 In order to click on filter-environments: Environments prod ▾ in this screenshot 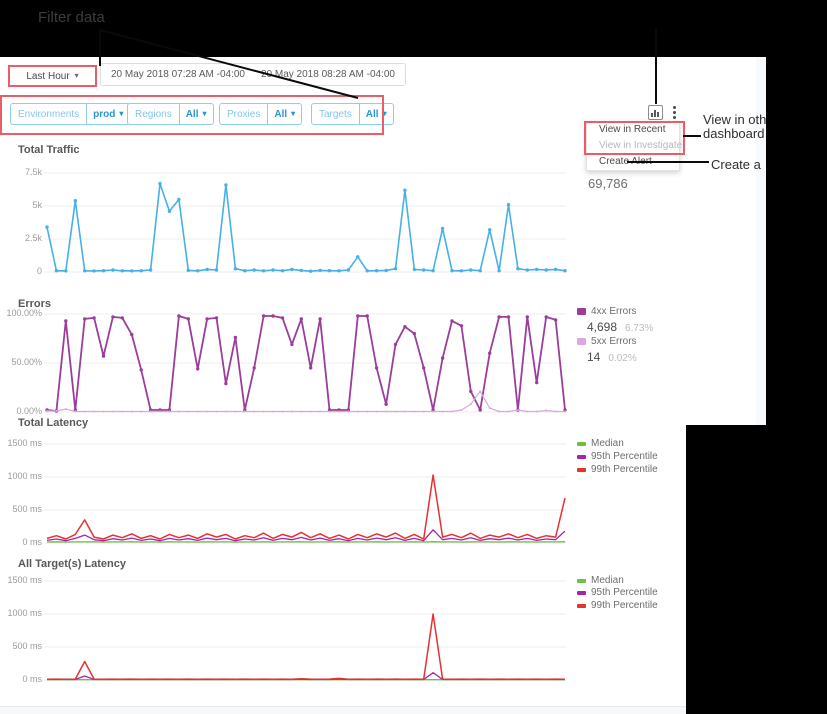, I will do `click(70, 114)`.